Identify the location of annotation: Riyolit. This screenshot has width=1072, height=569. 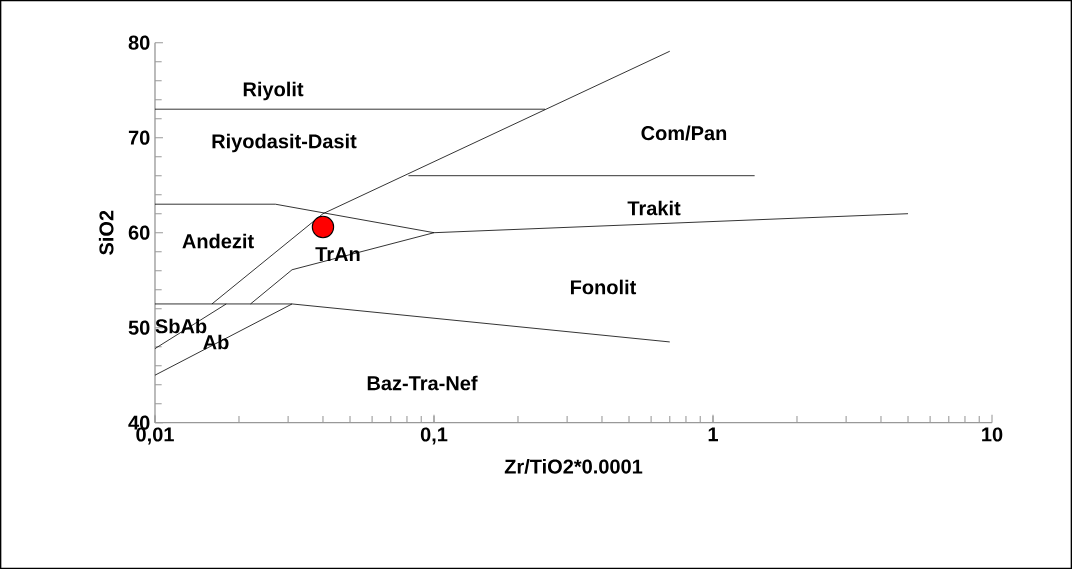
(273, 91).